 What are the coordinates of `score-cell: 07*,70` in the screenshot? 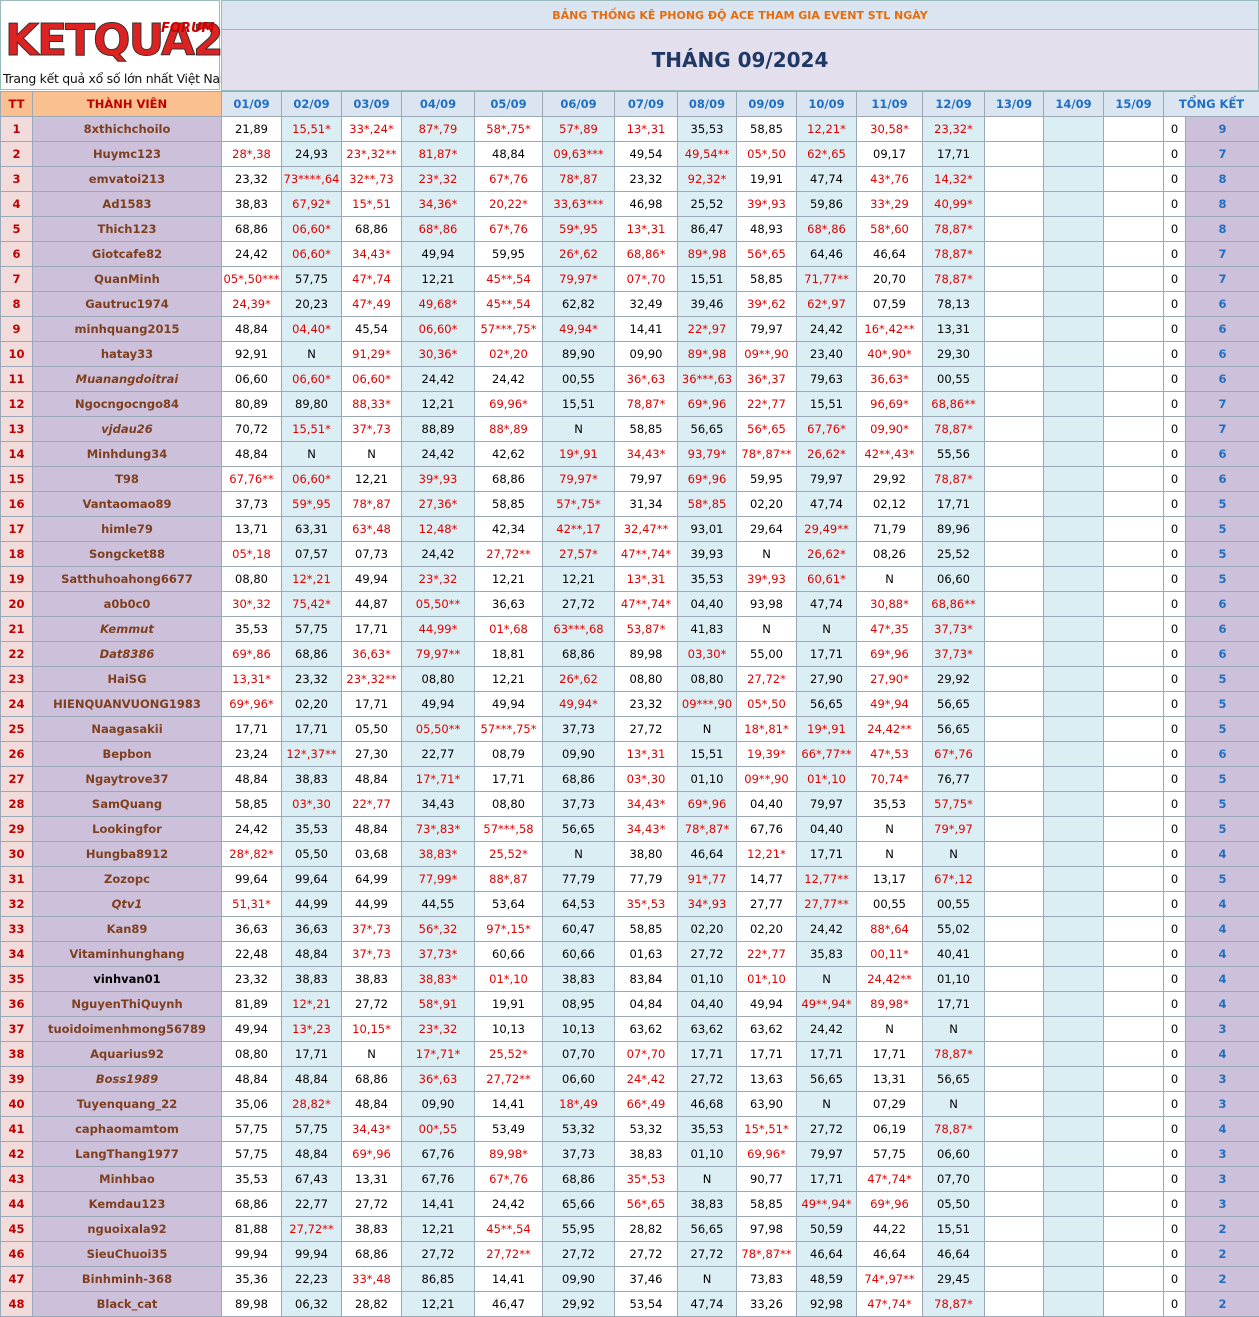 It's located at (646, 279).